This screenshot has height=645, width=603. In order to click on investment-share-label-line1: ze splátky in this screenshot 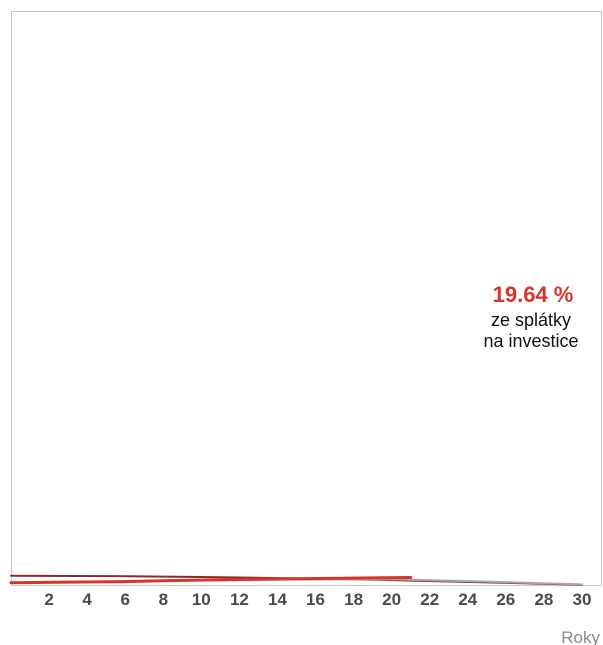, I will do `click(531, 320)`.